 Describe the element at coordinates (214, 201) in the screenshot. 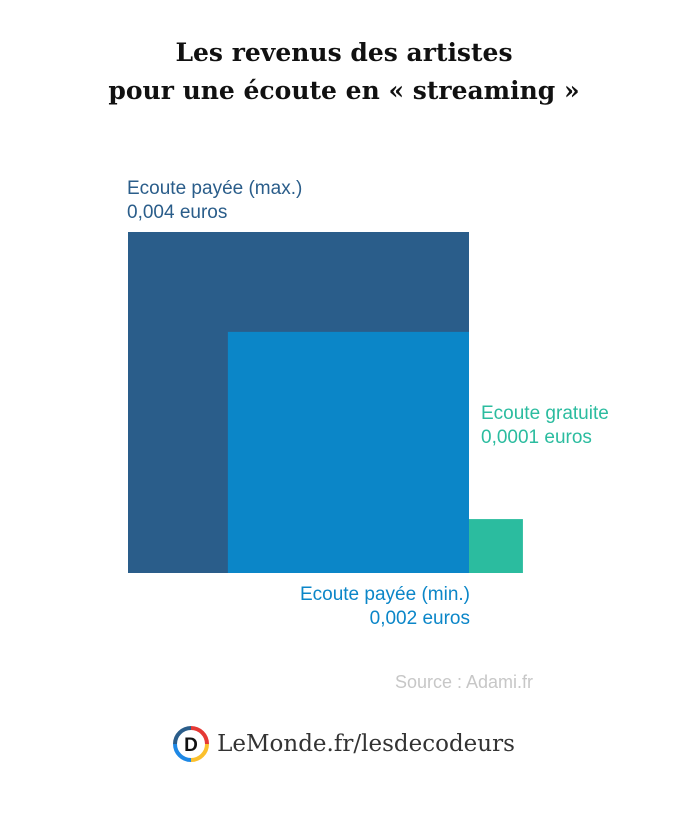

I see `label-paid-max: Ecoute payée (max.) 0,004 euros` at that location.